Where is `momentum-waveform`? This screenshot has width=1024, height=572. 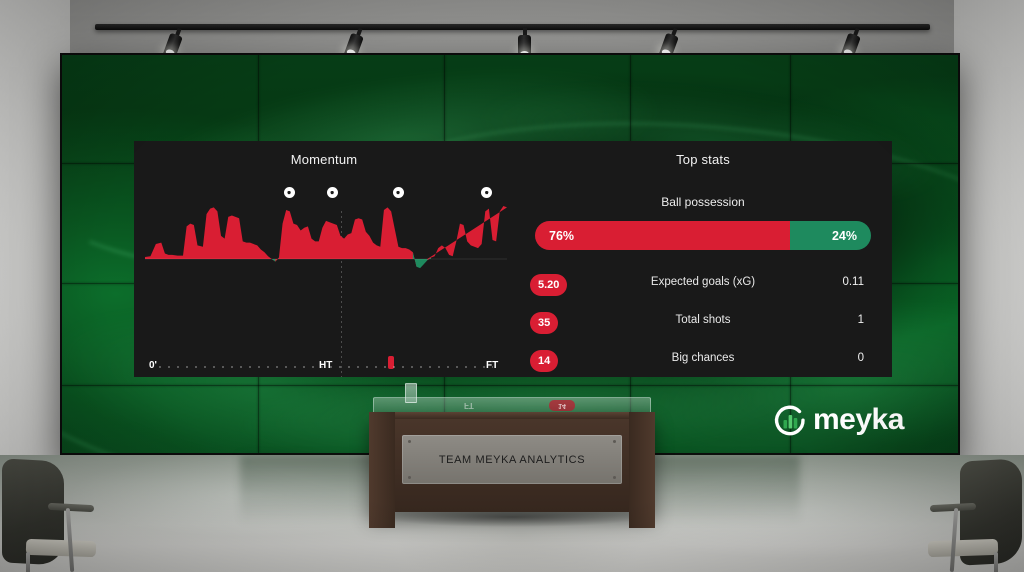
momentum-waveform is located at coordinates (326, 237).